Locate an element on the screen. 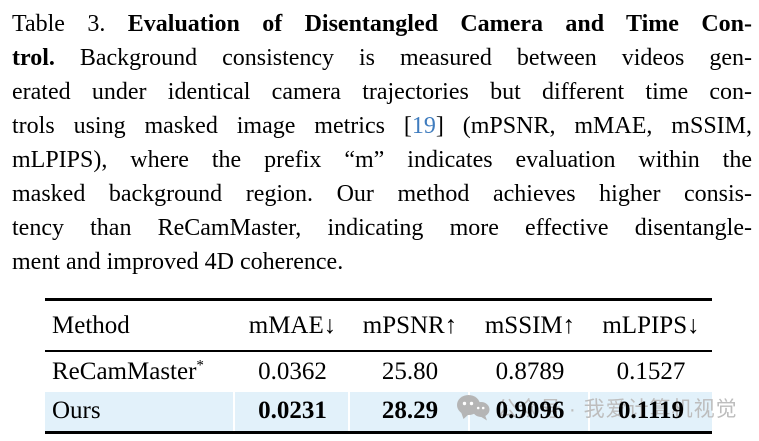 The image size is (759, 441). method-cell: ReCamMaster* is located at coordinates (128, 371).